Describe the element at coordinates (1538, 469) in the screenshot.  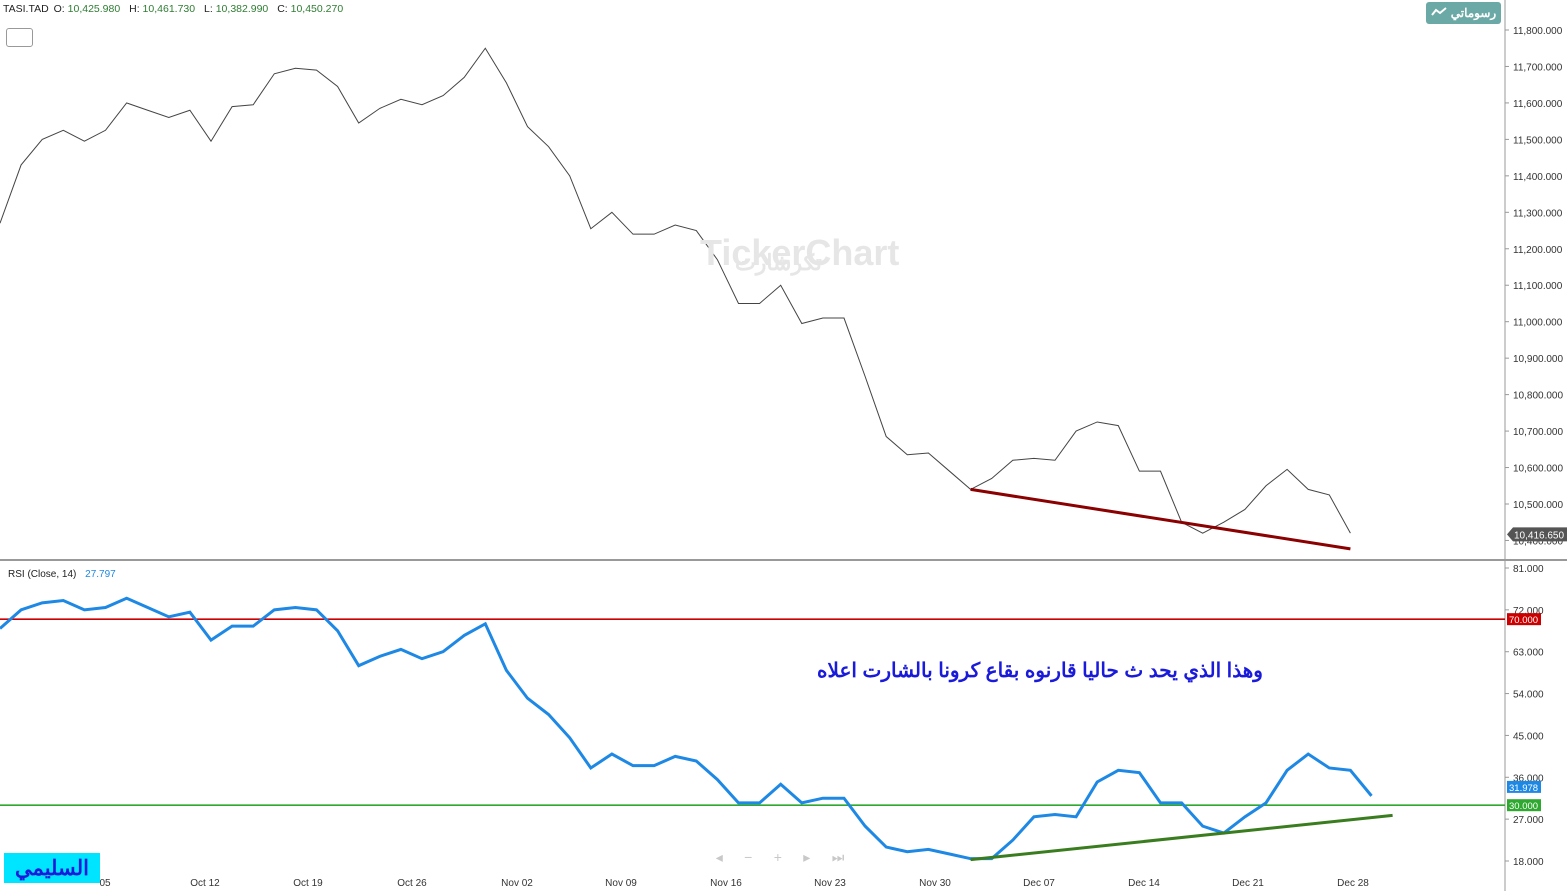
I see `price-y-tick-label: 10,600.000` at that location.